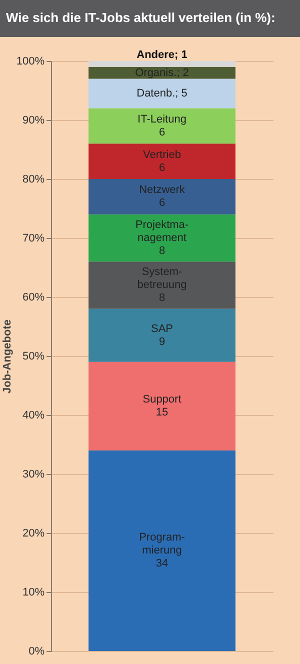  What do you see at coordinates (162, 328) in the screenshot?
I see `series-label: SAP` at bounding box center [162, 328].